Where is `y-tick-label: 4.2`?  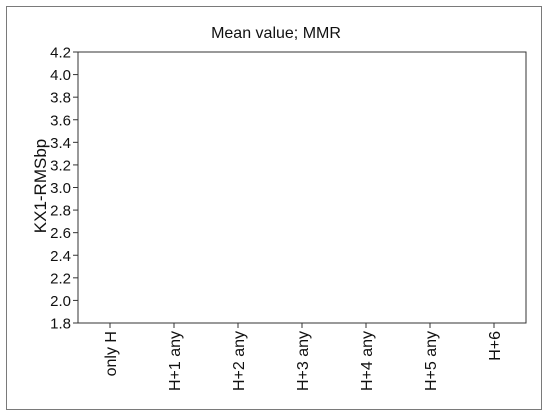
y-tick-label: 4.2 is located at coordinates (60, 53).